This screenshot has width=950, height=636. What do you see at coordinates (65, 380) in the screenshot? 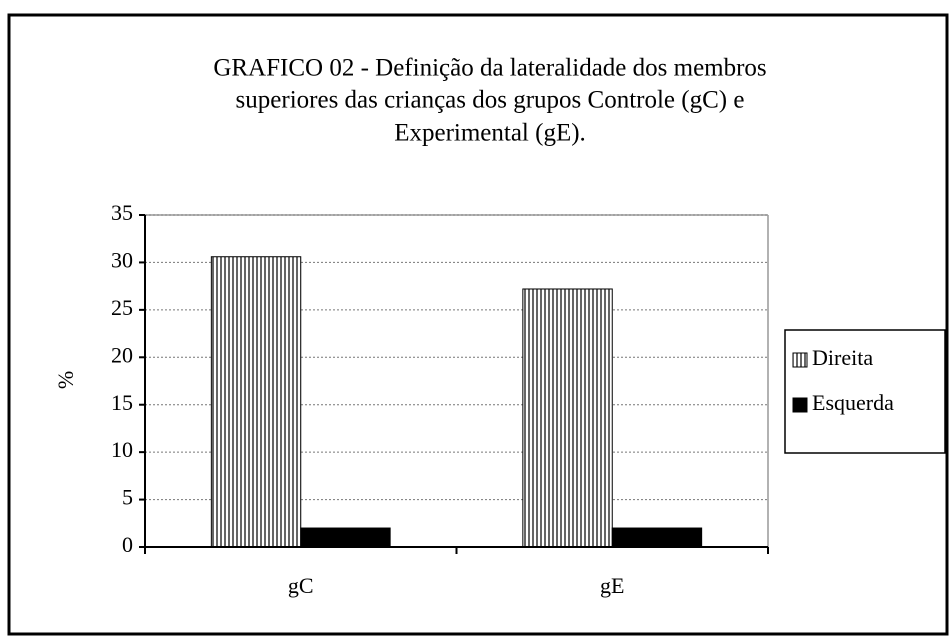
I see `y-axis-label: %` at bounding box center [65, 380].